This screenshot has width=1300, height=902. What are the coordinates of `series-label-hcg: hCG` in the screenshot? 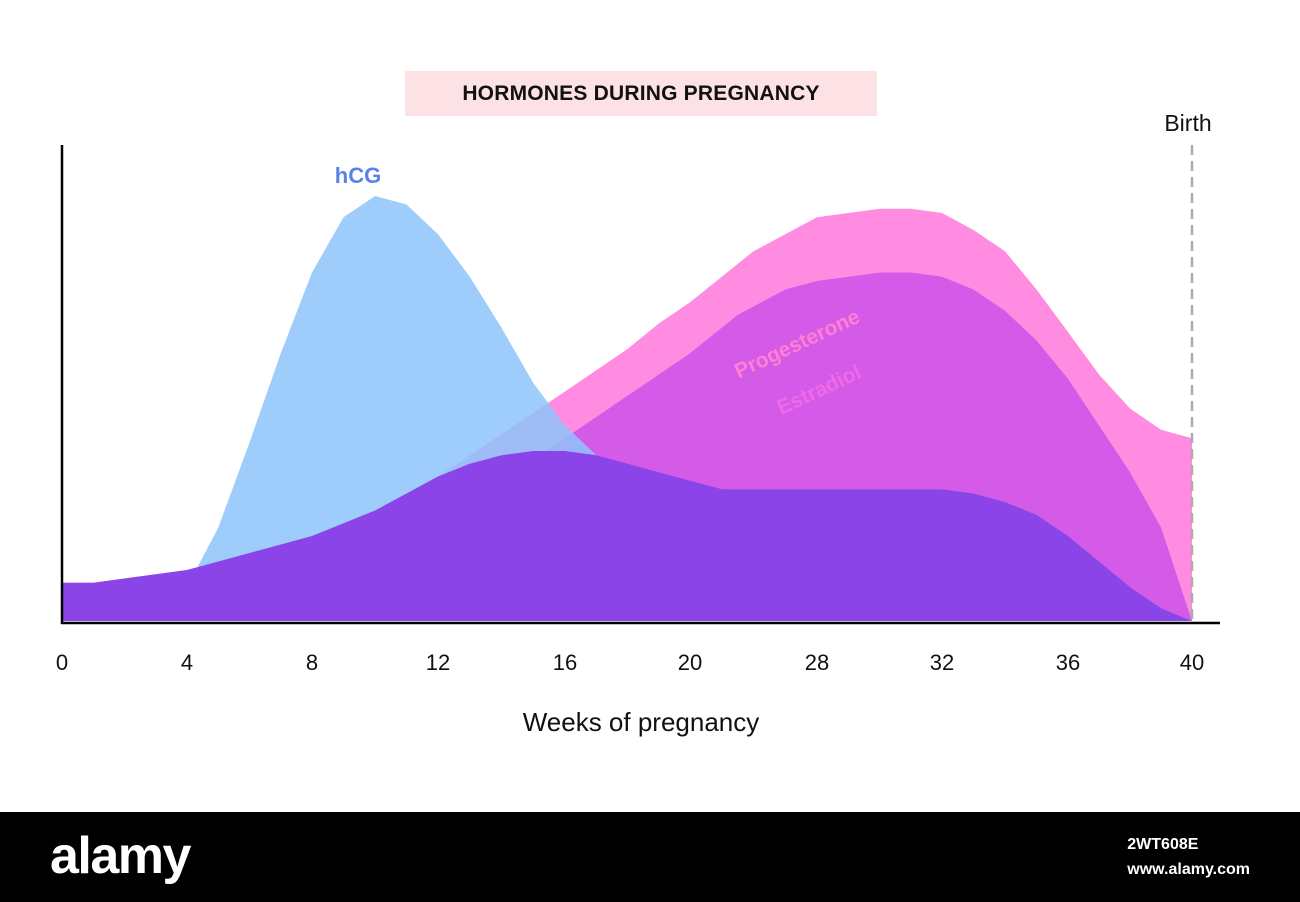 It's located at (358, 175).